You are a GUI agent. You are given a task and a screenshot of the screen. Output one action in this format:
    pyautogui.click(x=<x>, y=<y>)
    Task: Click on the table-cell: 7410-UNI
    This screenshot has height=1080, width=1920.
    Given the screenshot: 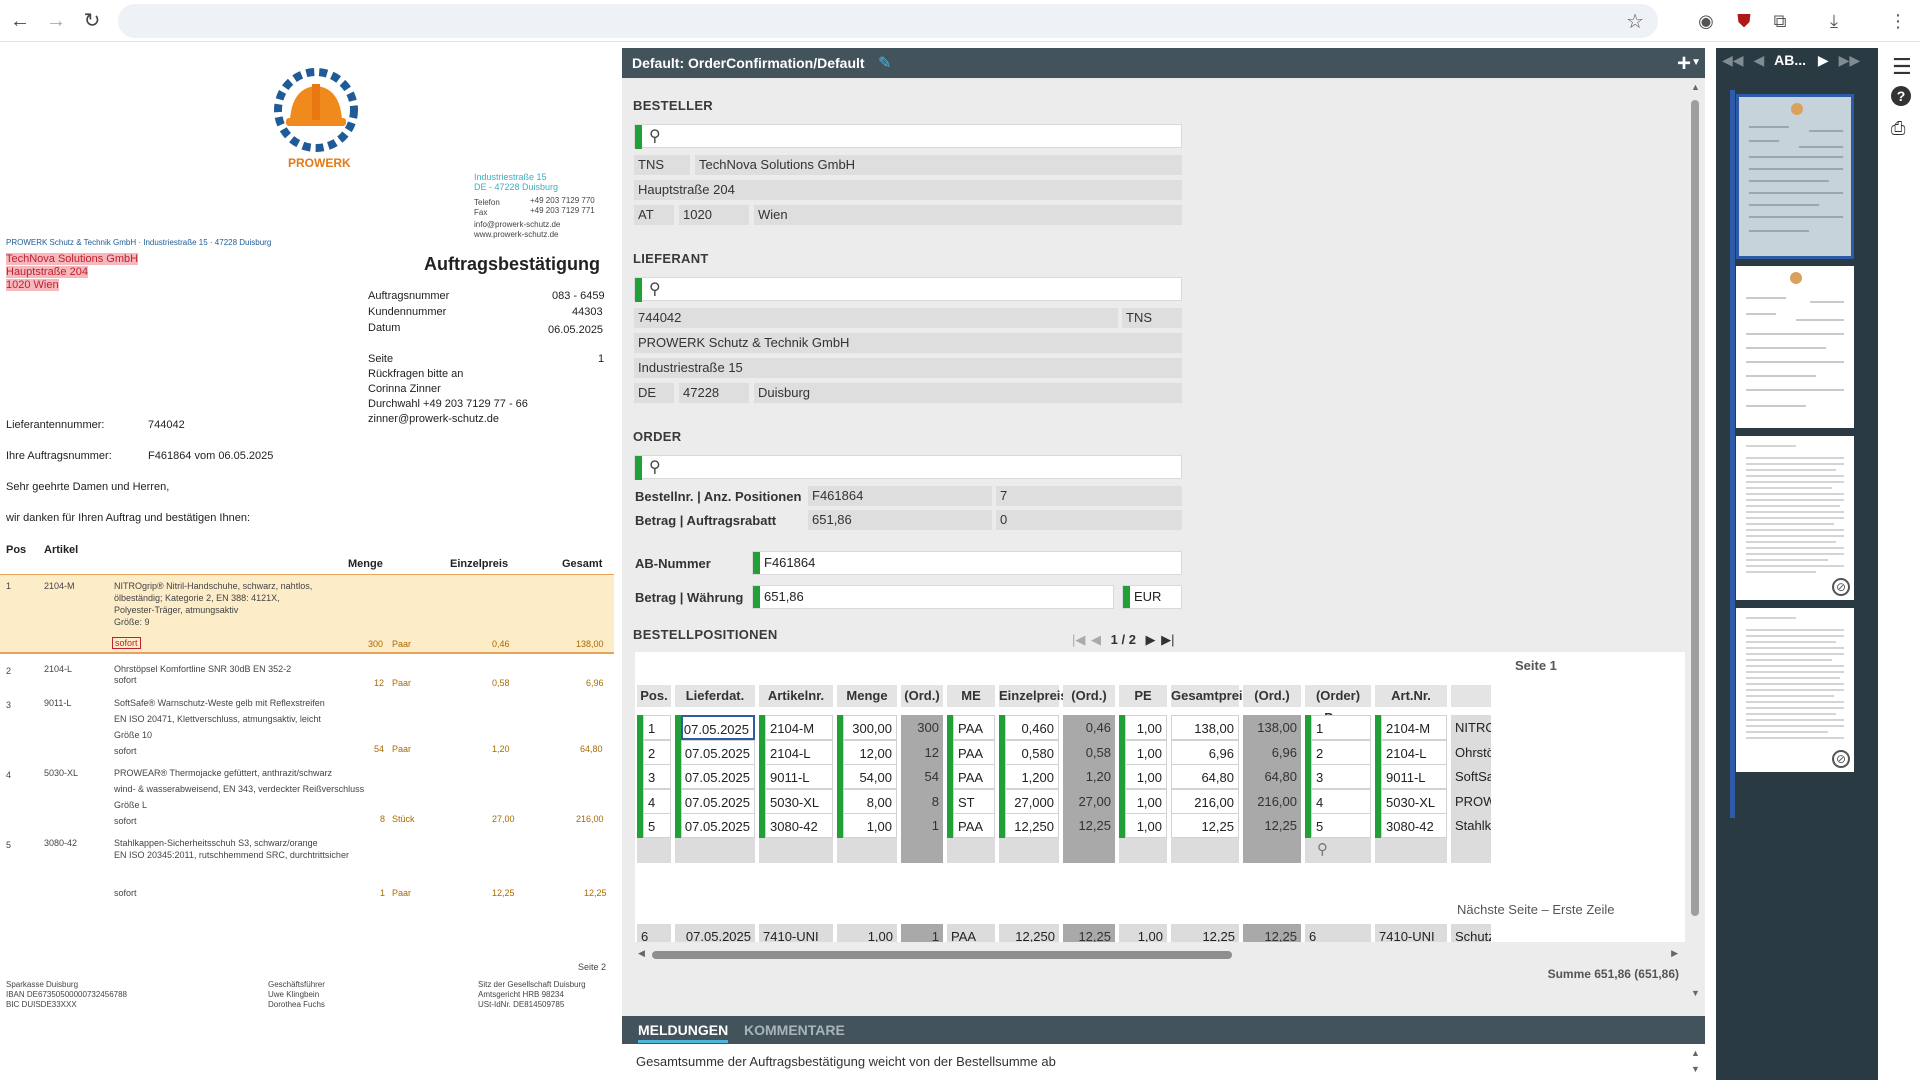 What is the action you would take?
    pyautogui.click(x=796, y=933)
    